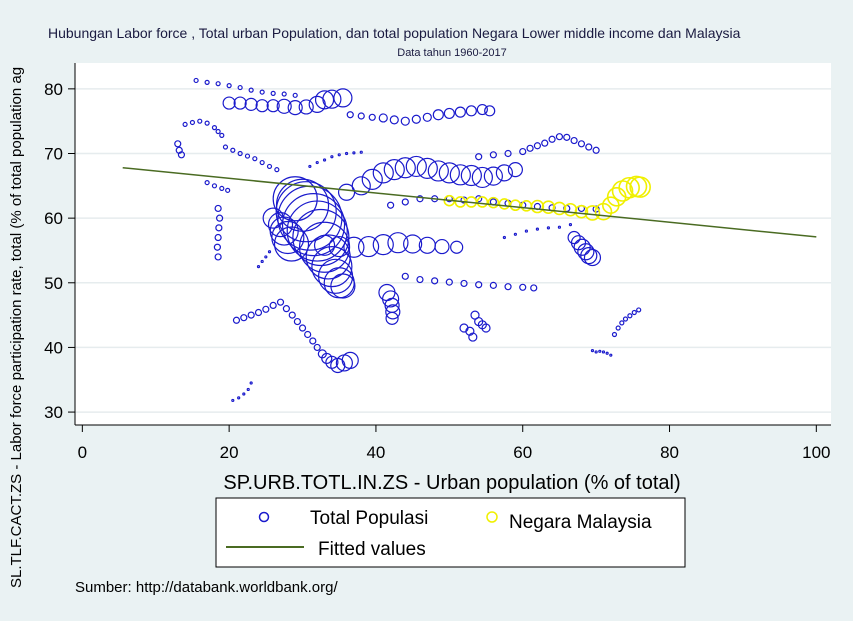 This screenshot has height=621, width=853. I want to click on y-tick-label-40: 40, so click(53, 347).